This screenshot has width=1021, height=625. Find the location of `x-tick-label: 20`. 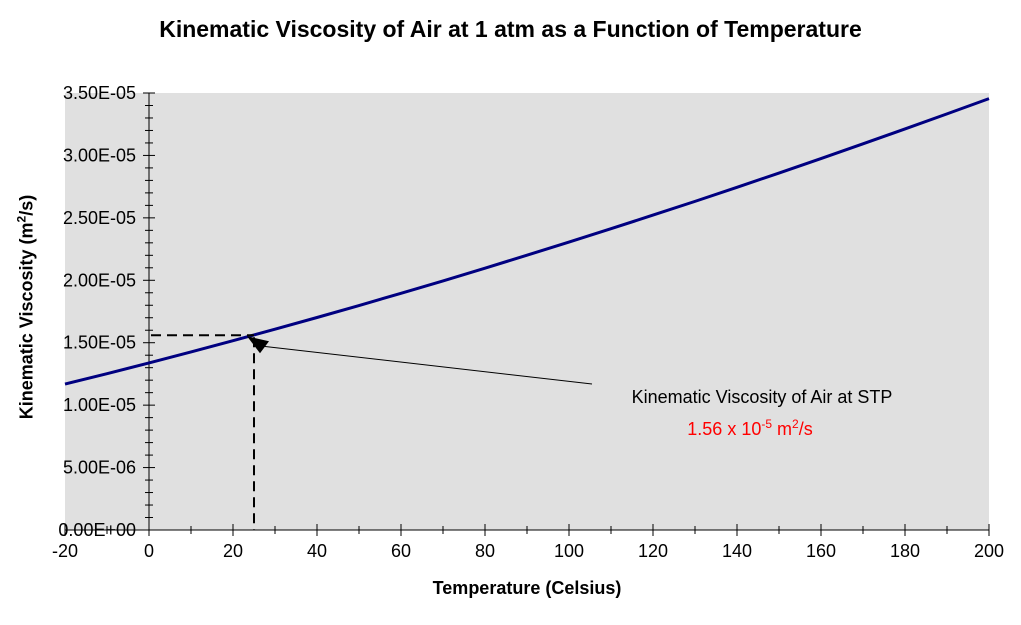

x-tick-label: 20 is located at coordinates (233, 551).